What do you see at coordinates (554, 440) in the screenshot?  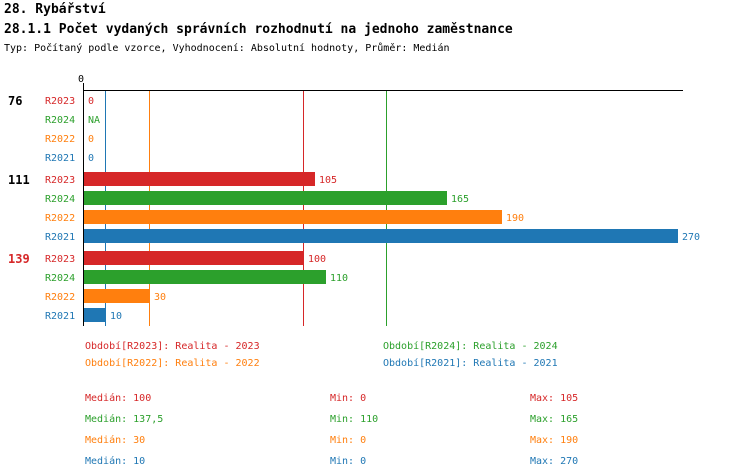 I see `stat-max-R2022: Max: 190` at bounding box center [554, 440].